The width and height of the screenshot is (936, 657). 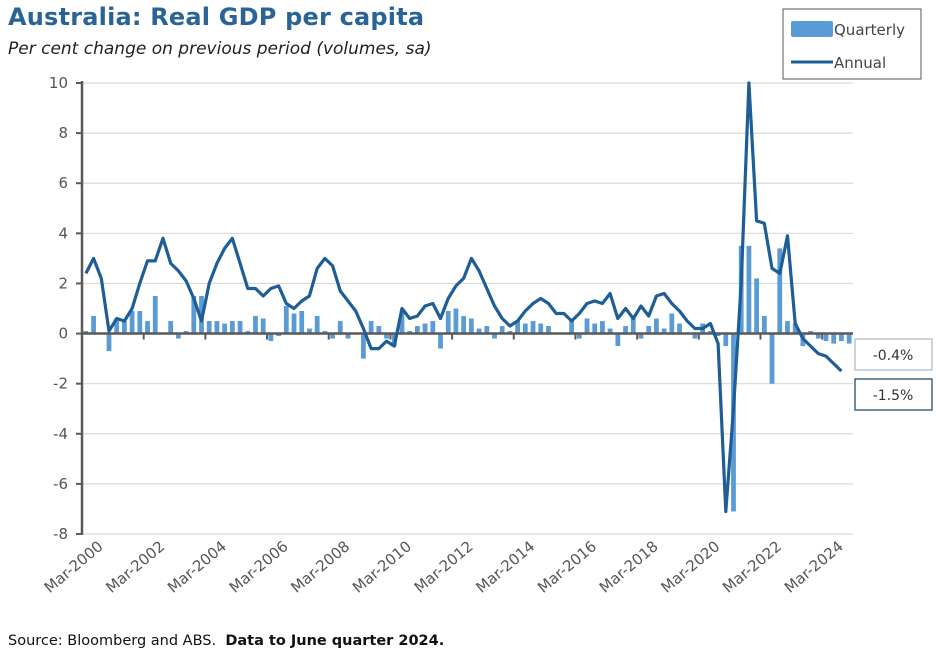 I want to click on end-annotations: -0.4% -1.5%, so click(x=893, y=374).